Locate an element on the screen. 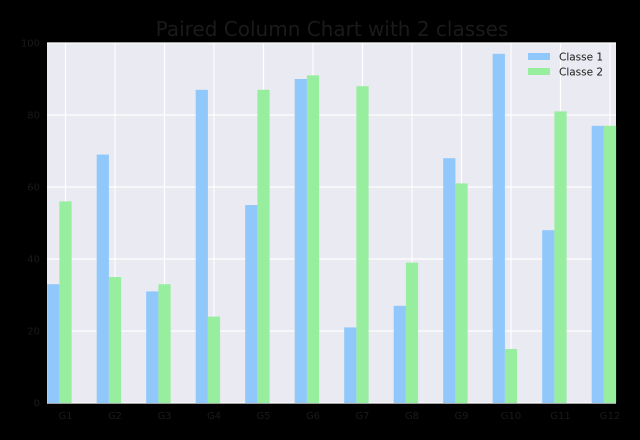  x-tick-label: G1 is located at coordinates (65, 416).